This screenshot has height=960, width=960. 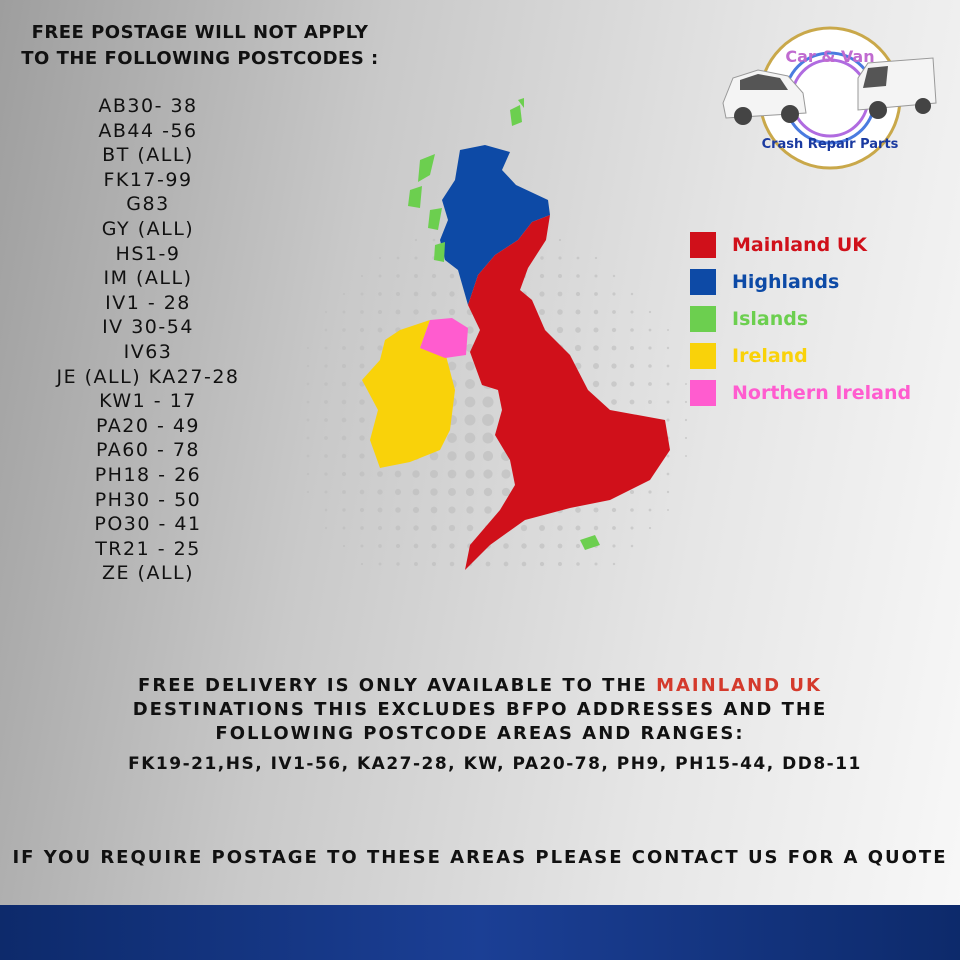 What do you see at coordinates (829, 56) in the screenshot?
I see `logo-top-text: Car & Van` at bounding box center [829, 56].